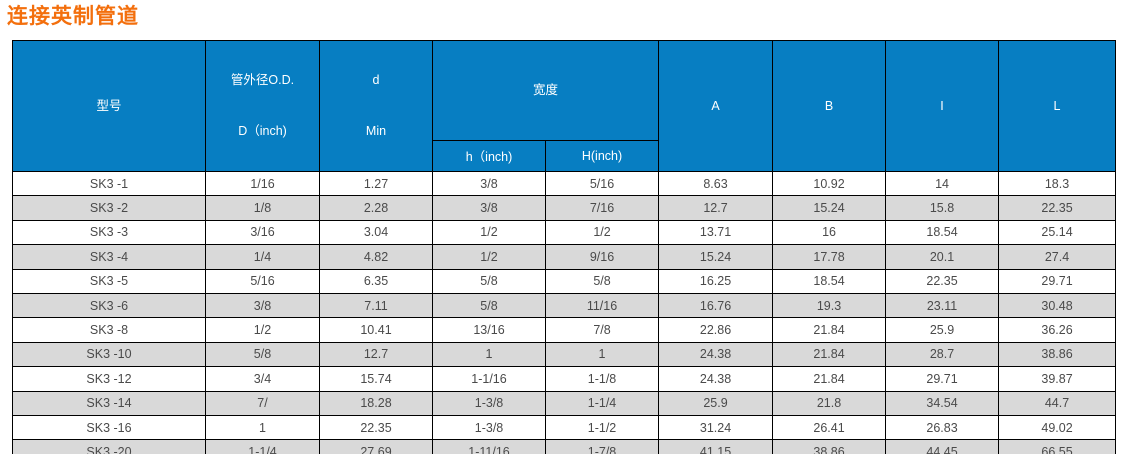 This screenshot has height=454, width=1132. Describe the element at coordinates (109, 183) in the screenshot. I see `cell-model: SK3 -1` at that location.